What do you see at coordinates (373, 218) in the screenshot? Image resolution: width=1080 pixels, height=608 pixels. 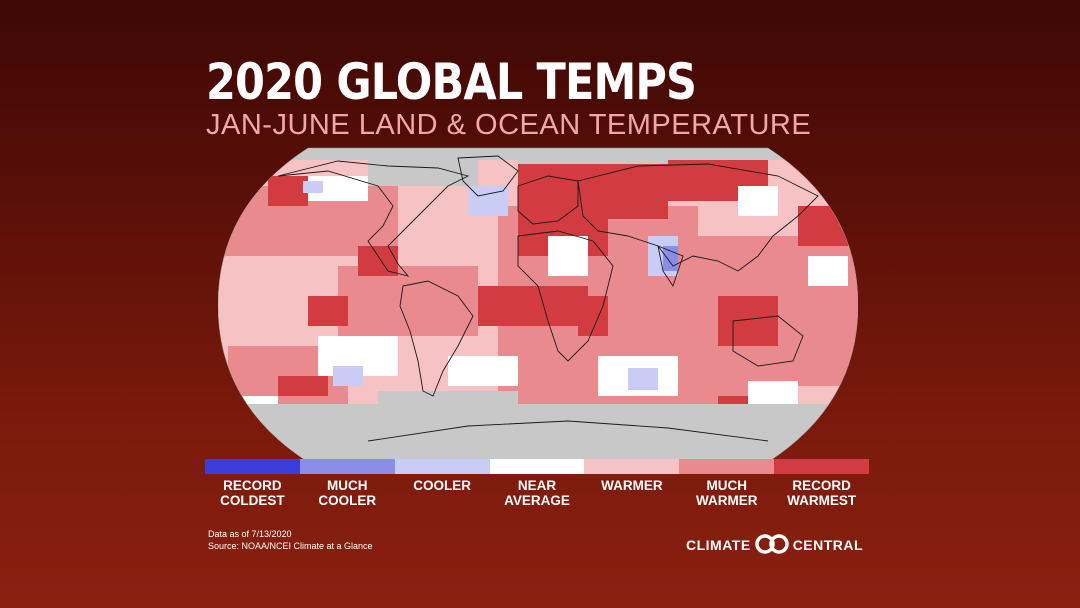 I see `north-america-outline` at bounding box center [373, 218].